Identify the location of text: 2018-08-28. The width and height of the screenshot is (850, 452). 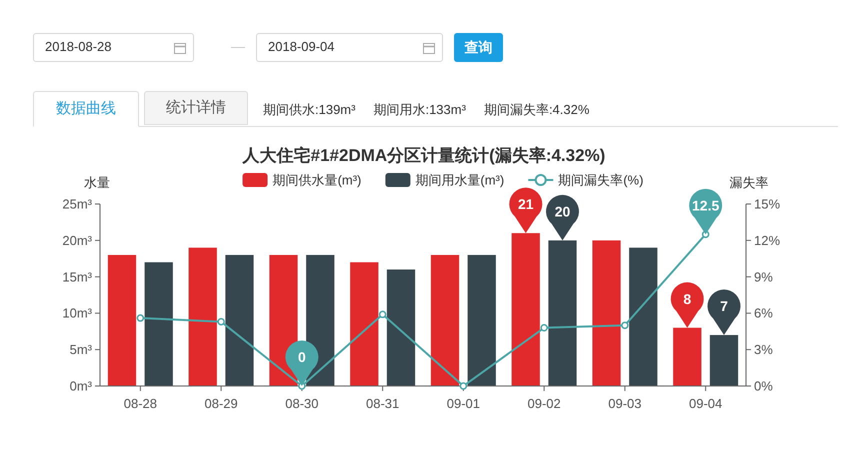
(78, 46).